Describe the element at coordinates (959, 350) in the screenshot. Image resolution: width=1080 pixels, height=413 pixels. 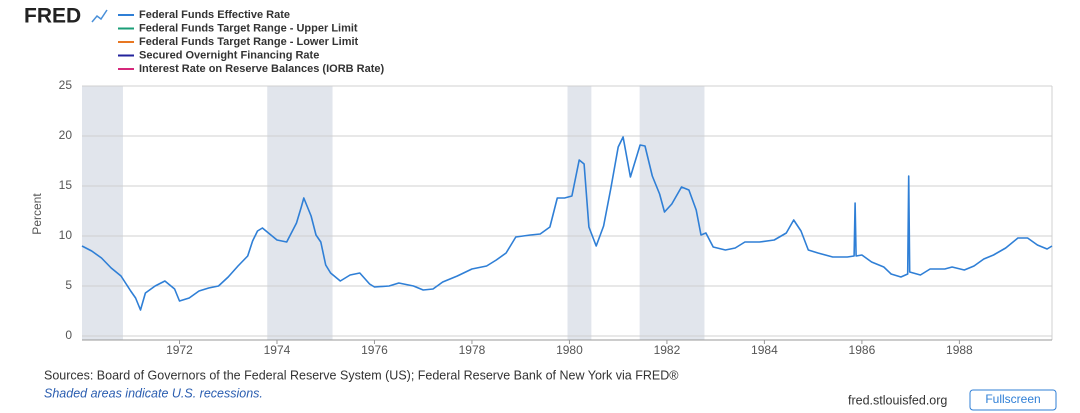
I see `x-tick-label: 1988` at that location.